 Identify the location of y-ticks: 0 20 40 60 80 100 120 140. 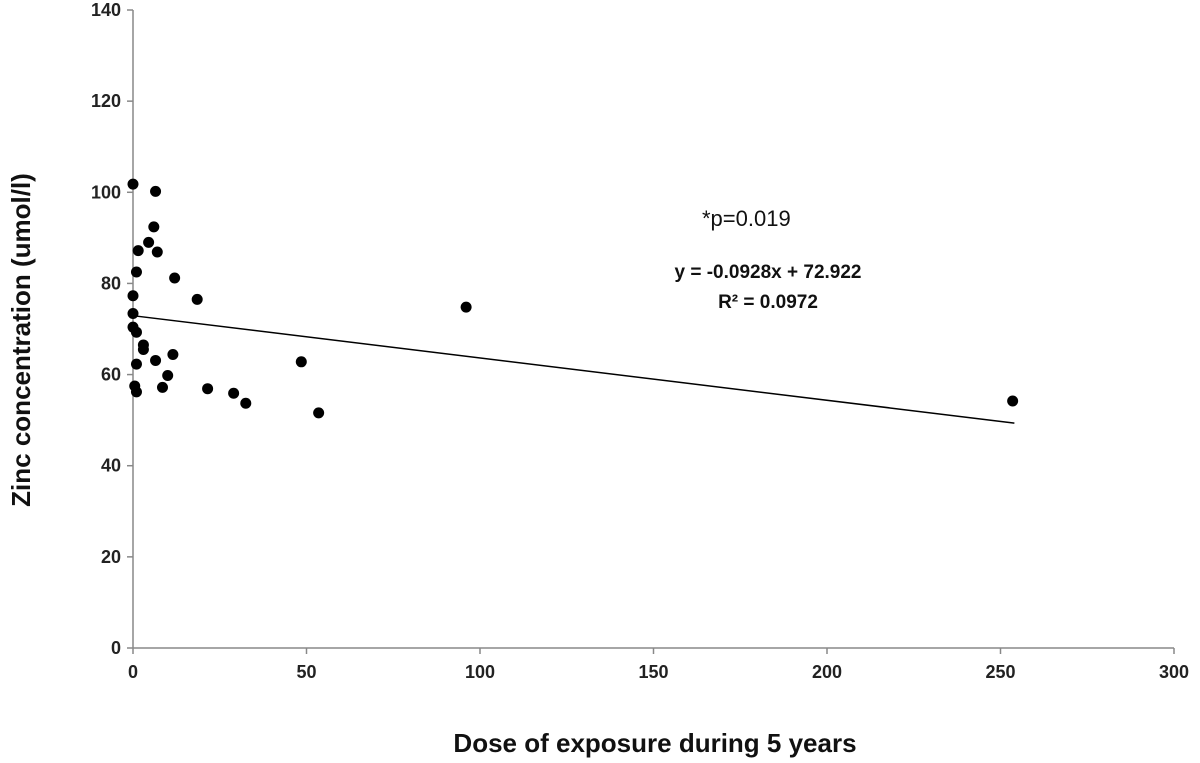
(112, 329).